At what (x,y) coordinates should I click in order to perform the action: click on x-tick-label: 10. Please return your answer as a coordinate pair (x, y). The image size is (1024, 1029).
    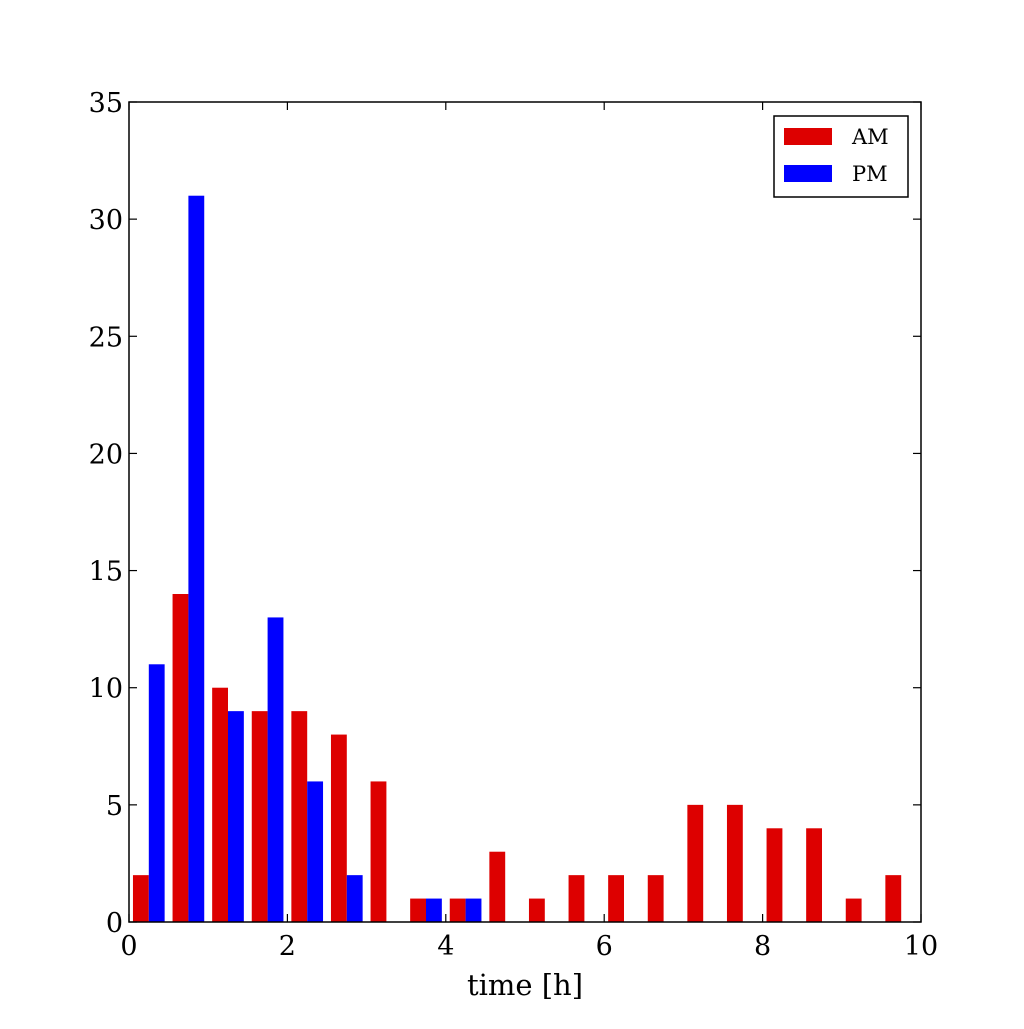
    Looking at the image, I should click on (921, 946).